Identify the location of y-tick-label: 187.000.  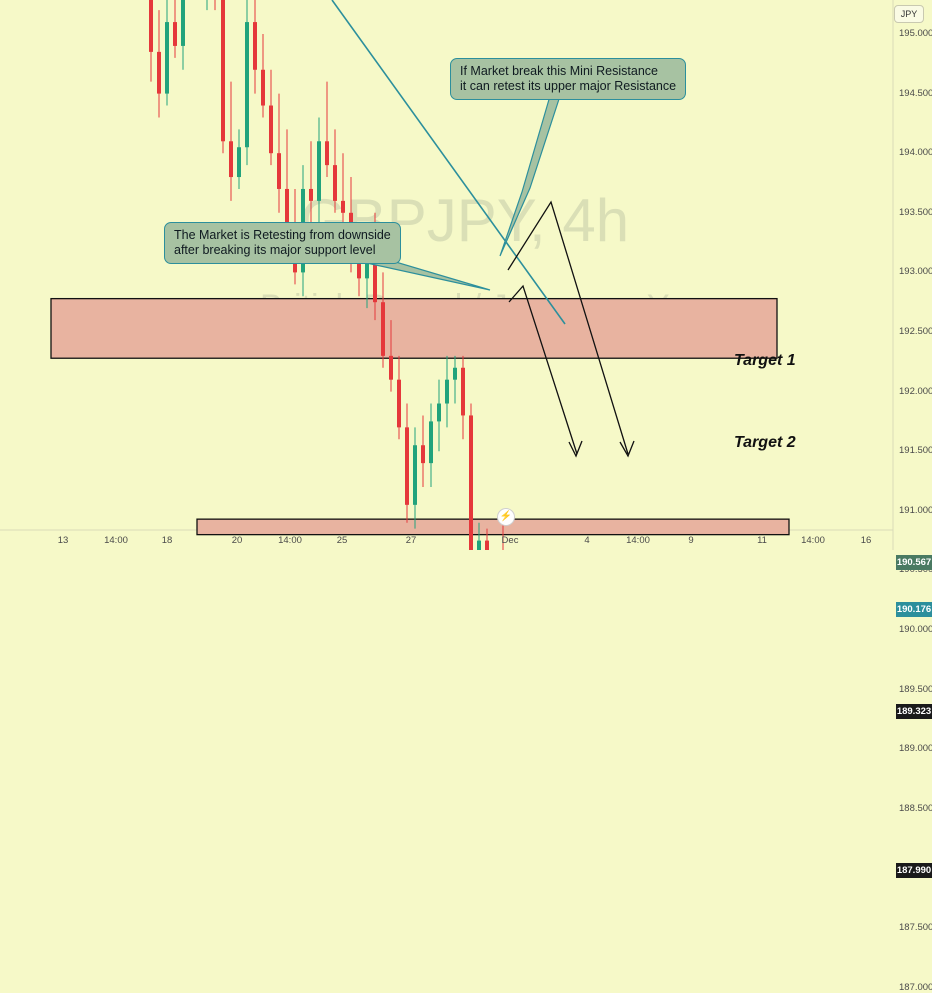
(915, 987).